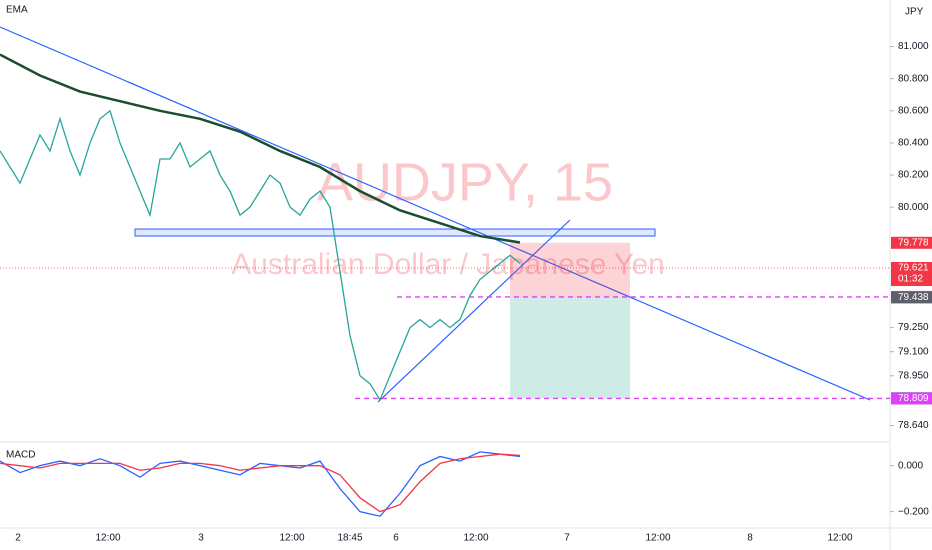 The image size is (932, 550). Describe the element at coordinates (395, 232) in the screenshot. I see `resistance-zone` at that location.